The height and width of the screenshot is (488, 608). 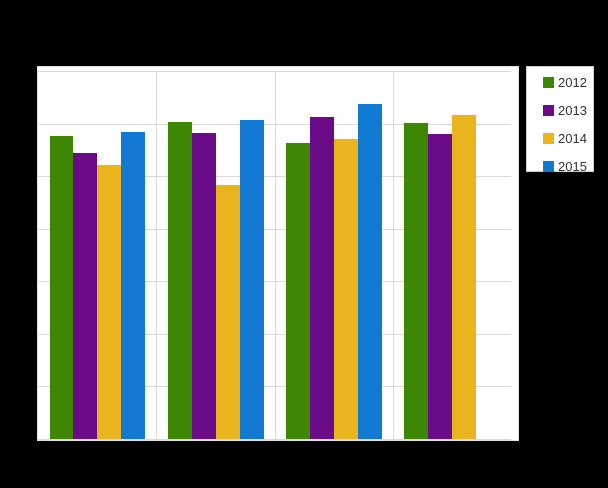 I want to click on legend-label: 2012, so click(x=572, y=82).